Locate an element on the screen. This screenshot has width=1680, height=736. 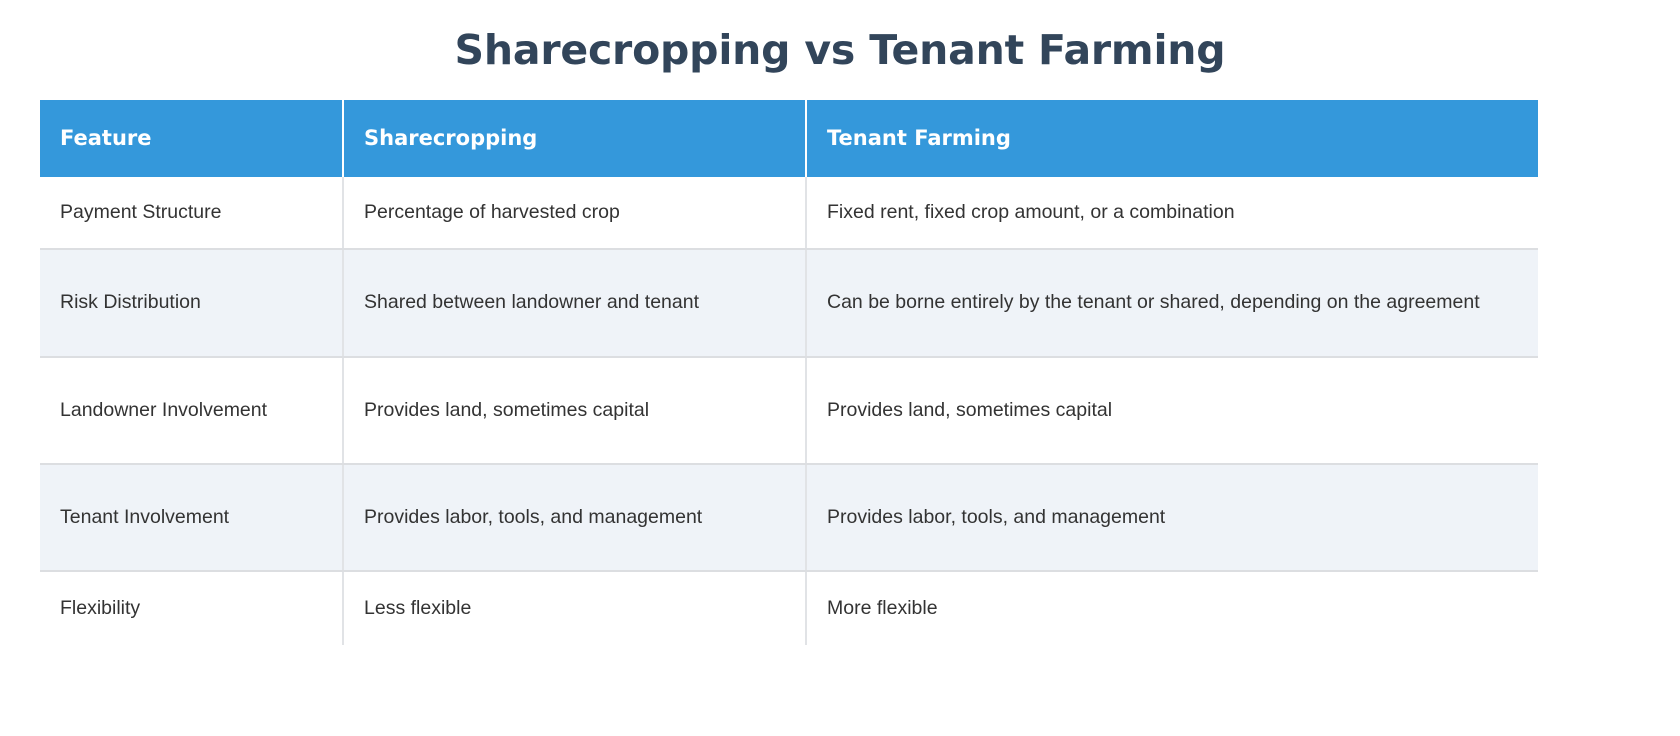
cell-feature-text: Risk Distribution is located at coordinates (130, 302).